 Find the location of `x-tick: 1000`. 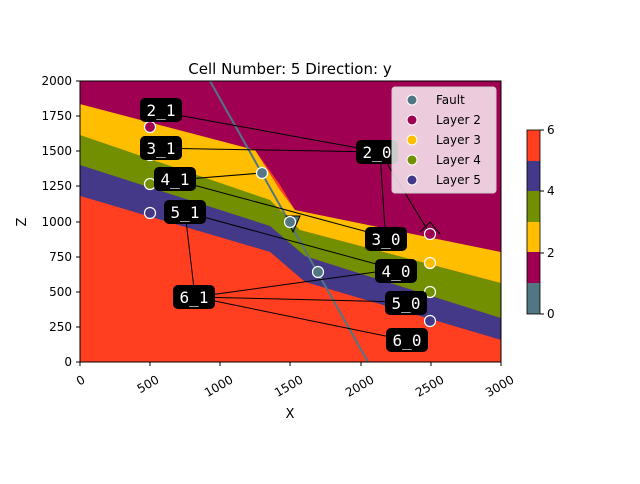

x-tick: 1000 is located at coordinates (218, 385).